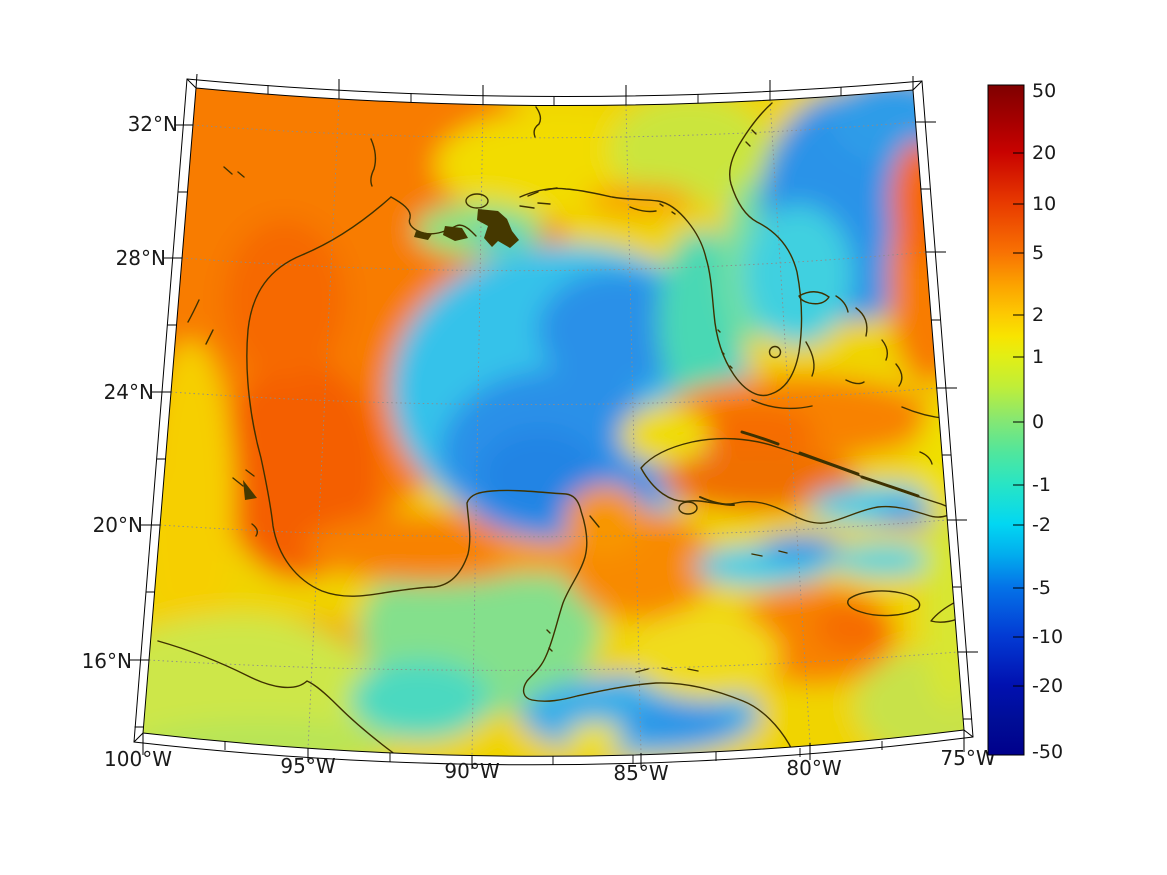 The height and width of the screenshot is (875, 1167). Describe the element at coordinates (1044, 91) in the screenshot. I see `colorbar-label-50: 50` at that location.